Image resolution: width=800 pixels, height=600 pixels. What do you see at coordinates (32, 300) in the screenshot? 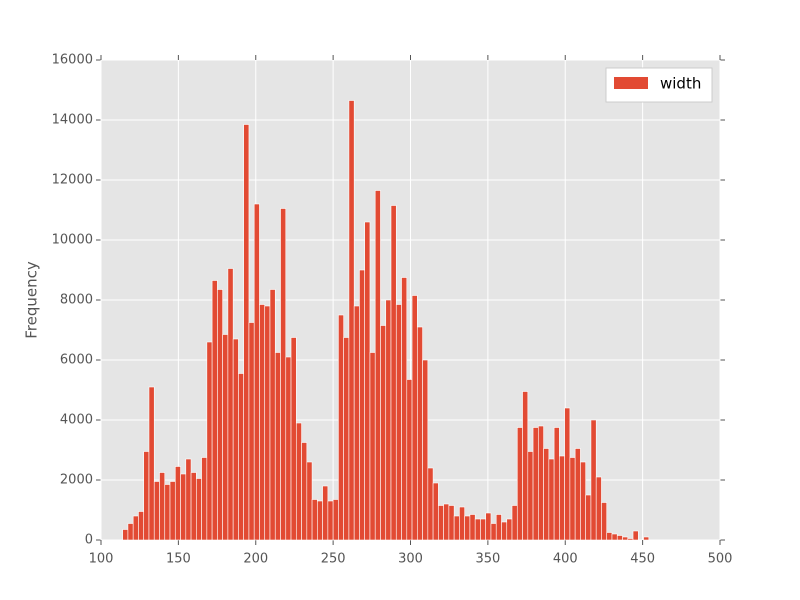
I see `y-axis-label: Frequency` at bounding box center [32, 300].